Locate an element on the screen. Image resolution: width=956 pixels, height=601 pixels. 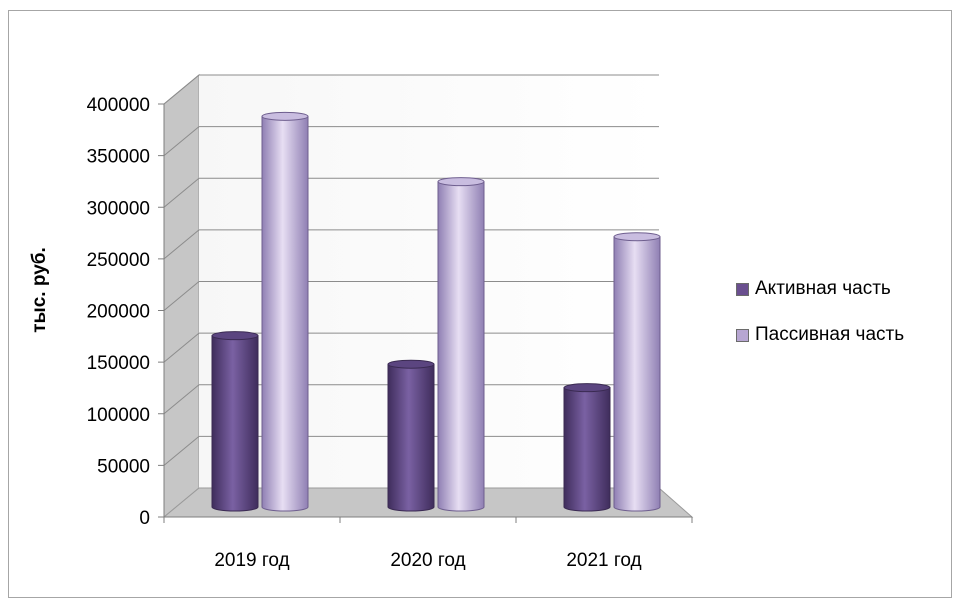
legend-label-passive: Пассивная часть is located at coordinates (830, 334).